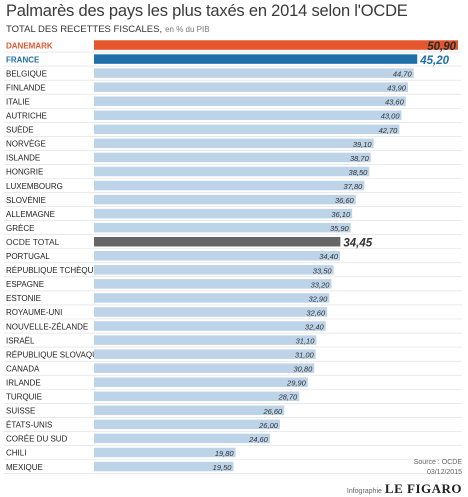 The width and height of the screenshot is (468, 497). What do you see at coordinates (24, 172) in the screenshot?
I see `category-label-hongrie: HONGRIE` at bounding box center [24, 172].